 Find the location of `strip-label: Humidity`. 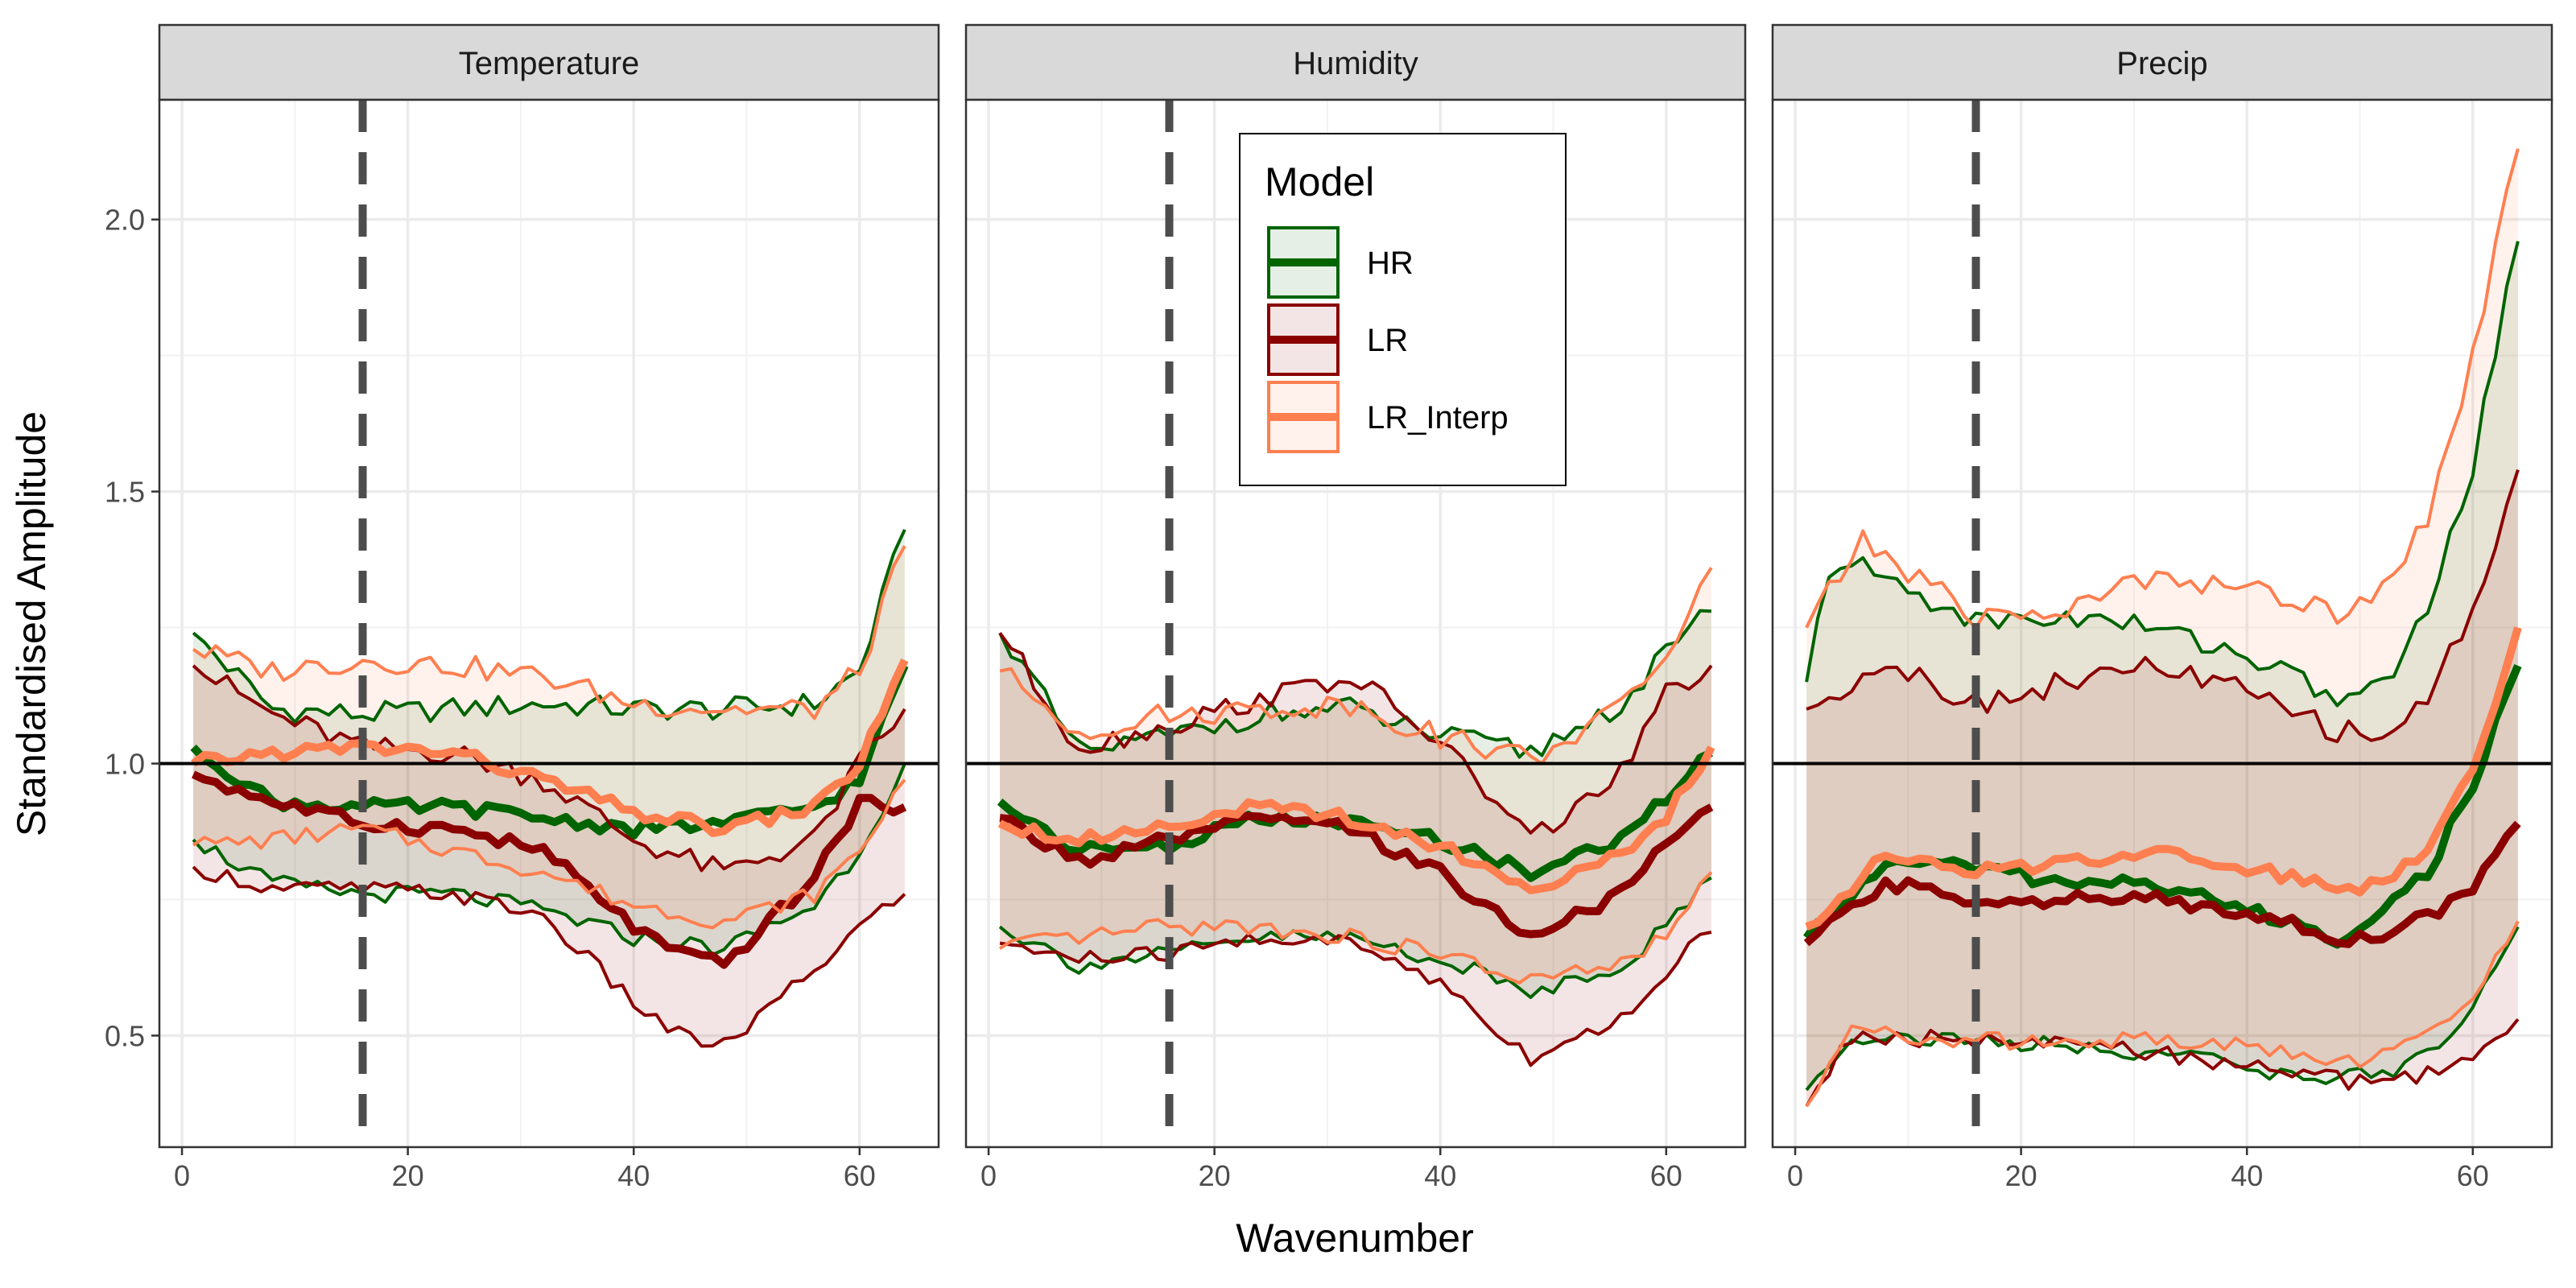

strip-label: Humidity is located at coordinates (1355, 63).